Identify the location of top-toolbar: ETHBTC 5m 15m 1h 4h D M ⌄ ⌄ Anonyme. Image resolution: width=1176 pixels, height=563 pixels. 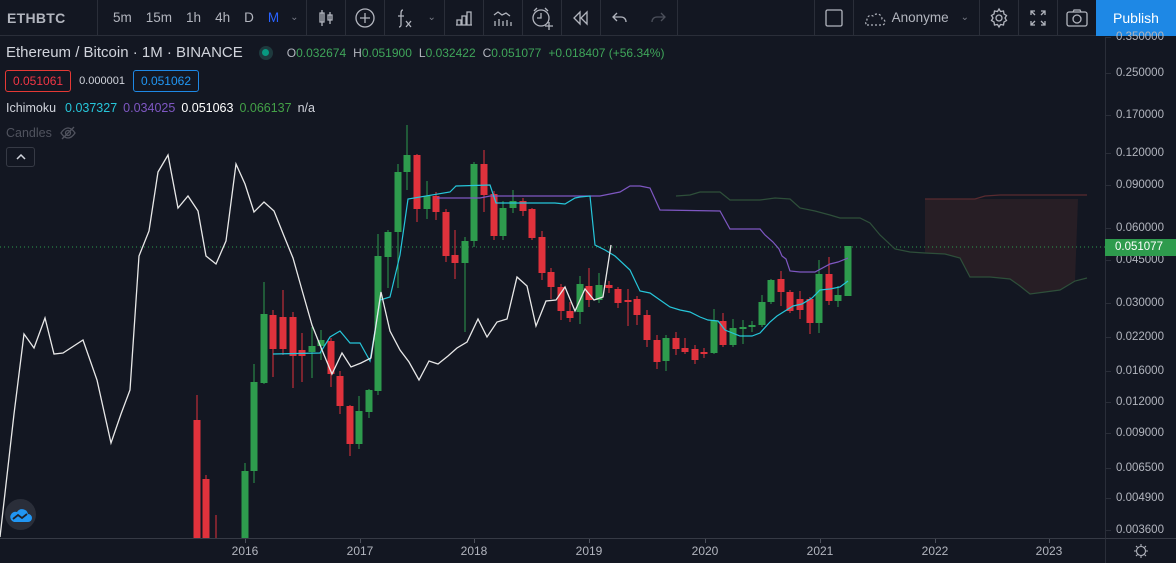
(588, 18).